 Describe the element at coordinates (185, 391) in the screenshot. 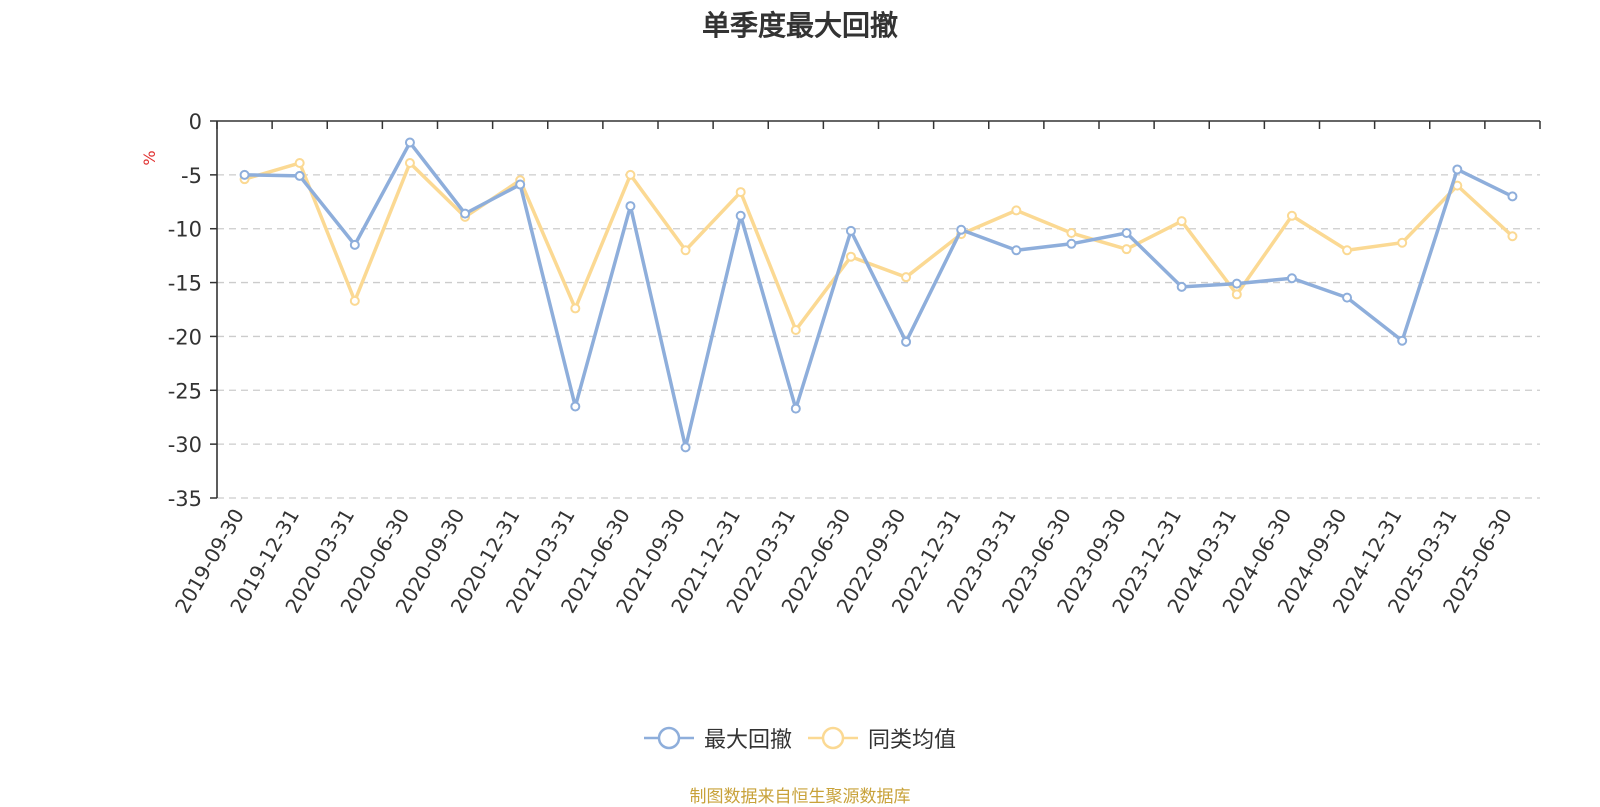

I see `y-tick-label: -25` at that location.